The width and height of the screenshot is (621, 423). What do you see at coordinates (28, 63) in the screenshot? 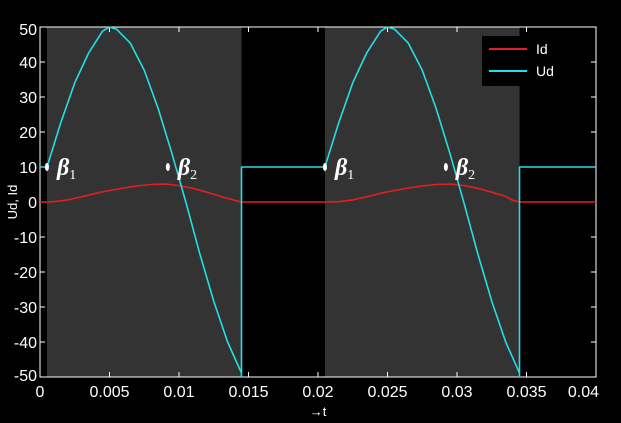
I see `y-tick-label: 40` at bounding box center [28, 63].